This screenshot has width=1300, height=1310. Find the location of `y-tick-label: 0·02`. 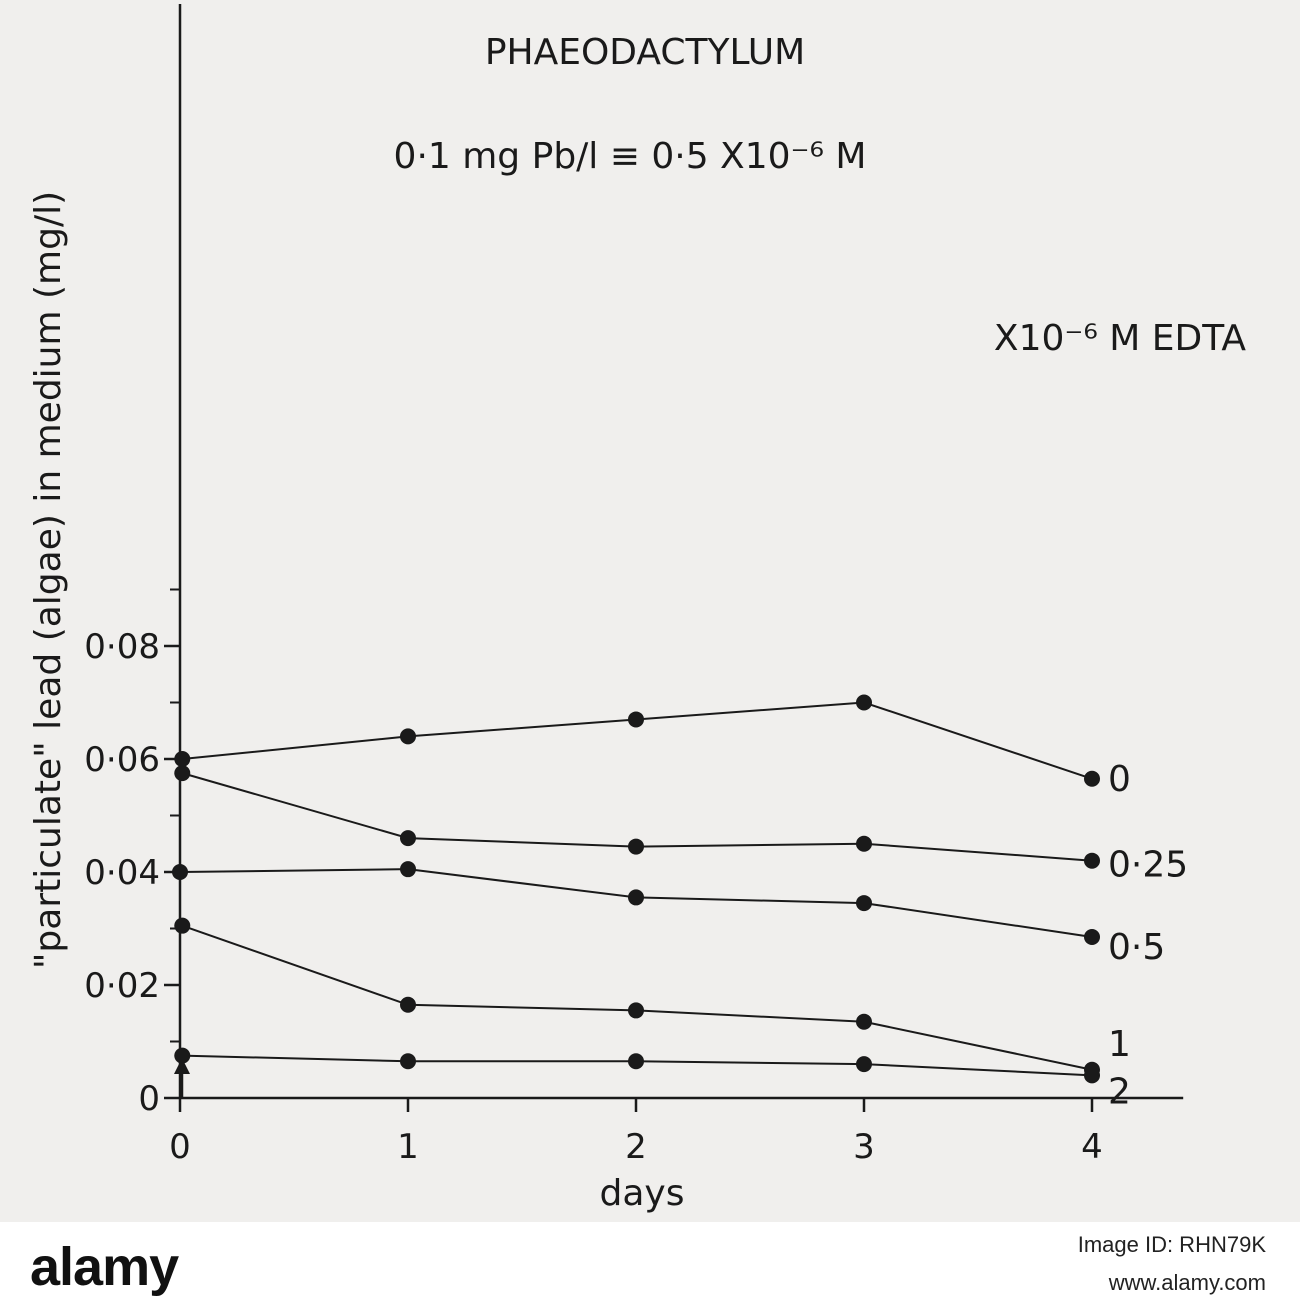

y-tick-label: 0·02 is located at coordinates (122, 986).